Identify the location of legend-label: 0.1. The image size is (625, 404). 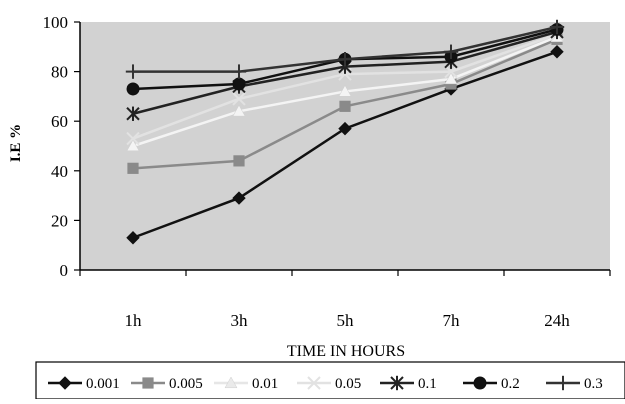
(427, 384).